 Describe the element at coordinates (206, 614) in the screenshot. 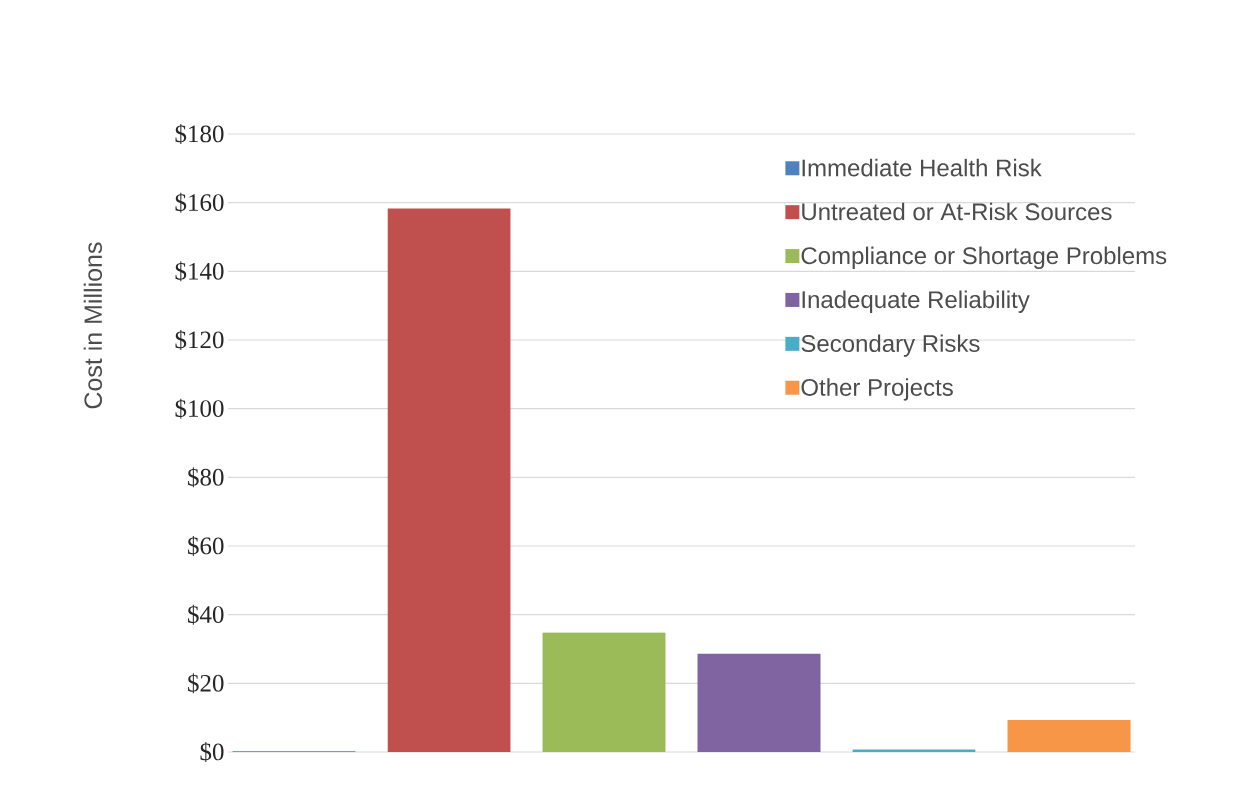

I see `y-tick-label: $40` at that location.